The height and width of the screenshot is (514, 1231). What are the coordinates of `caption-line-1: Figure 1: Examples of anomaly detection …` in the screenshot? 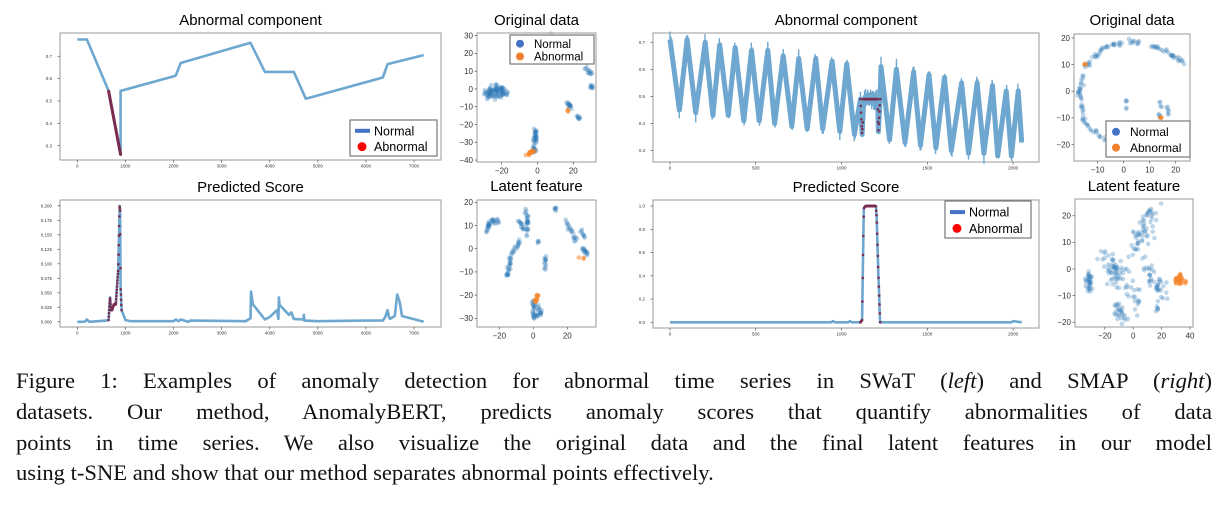 It's located at (614, 381).